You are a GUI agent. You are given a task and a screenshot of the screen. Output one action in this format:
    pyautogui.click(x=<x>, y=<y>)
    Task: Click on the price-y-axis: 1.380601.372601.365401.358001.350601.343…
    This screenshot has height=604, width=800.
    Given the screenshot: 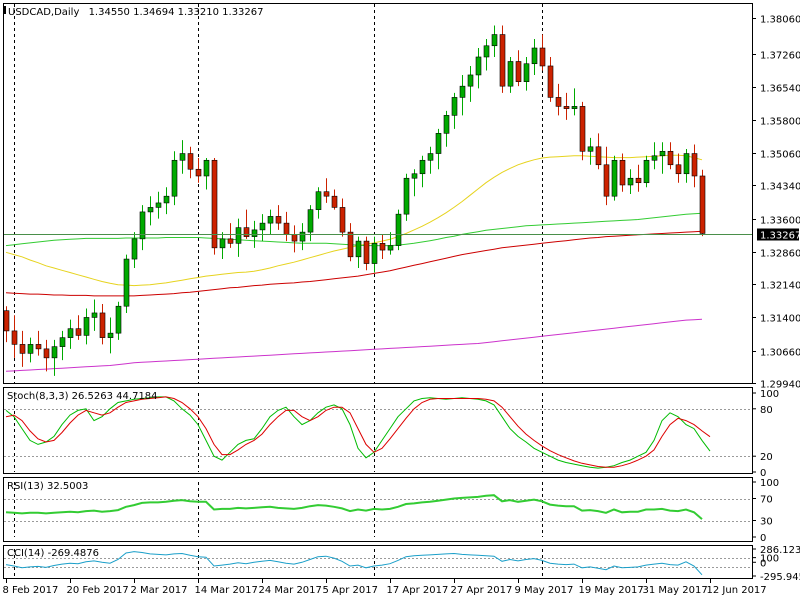 What is the action you would take?
    pyautogui.click(x=776, y=203)
    